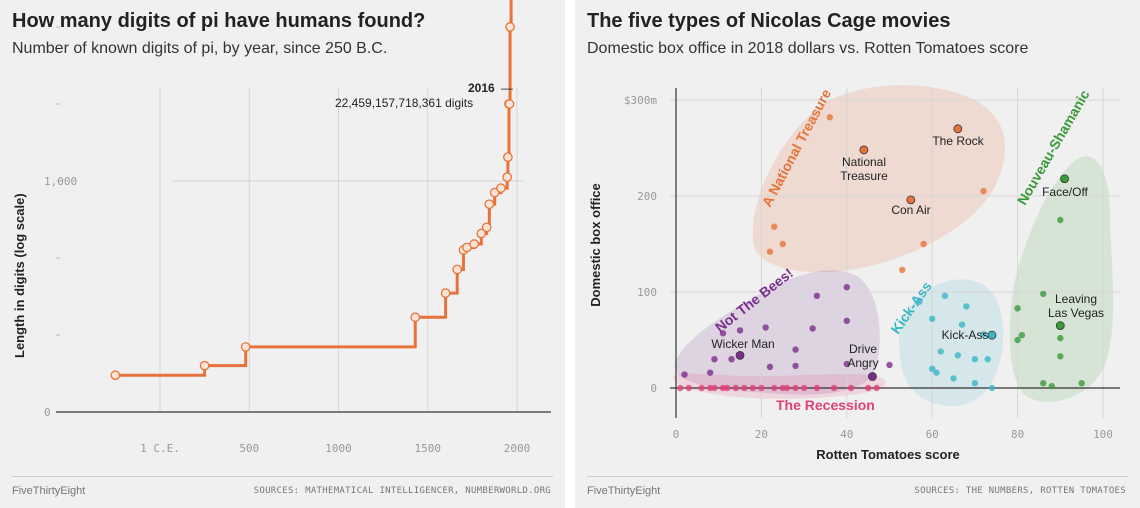 The image size is (1140, 508). Describe the element at coordinates (862, 363) in the screenshot. I see `movie-label-drive-angry-line2: Angry` at that location.